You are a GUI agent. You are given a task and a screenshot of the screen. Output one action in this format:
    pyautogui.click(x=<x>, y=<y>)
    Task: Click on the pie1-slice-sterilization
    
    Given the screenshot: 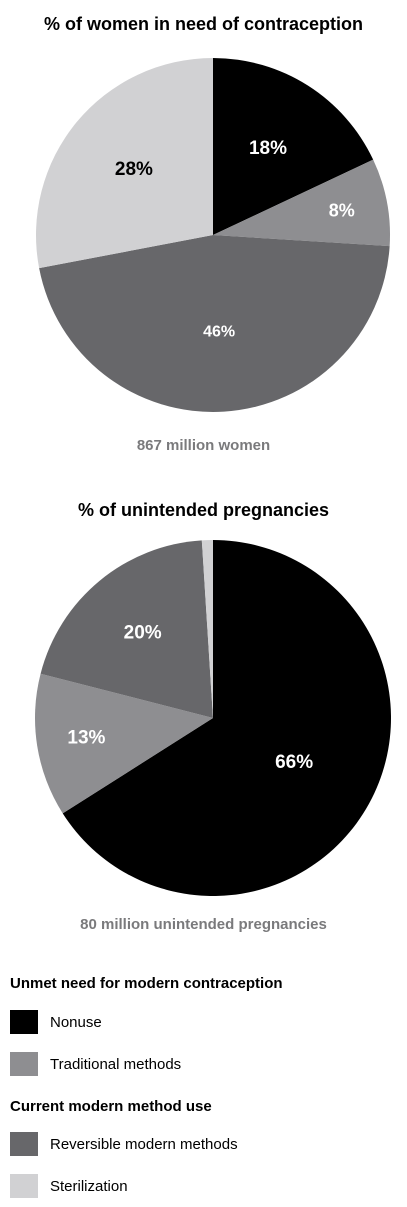 What is the action you would take?
    pyautogui.click(x=125, y=163)
    